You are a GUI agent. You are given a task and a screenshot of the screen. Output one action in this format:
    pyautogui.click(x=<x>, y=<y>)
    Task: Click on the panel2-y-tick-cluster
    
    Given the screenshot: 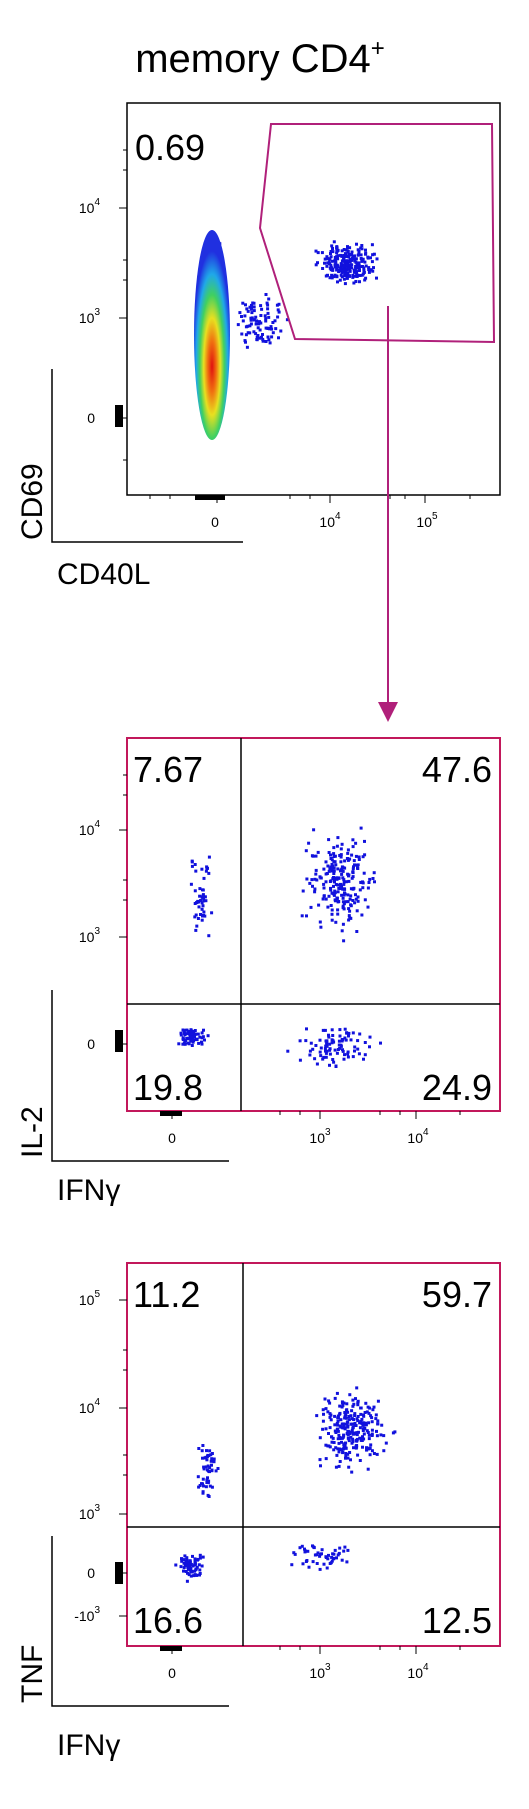 What is the action you would take?
    pyautogui.click(x=119, y=1041)
    